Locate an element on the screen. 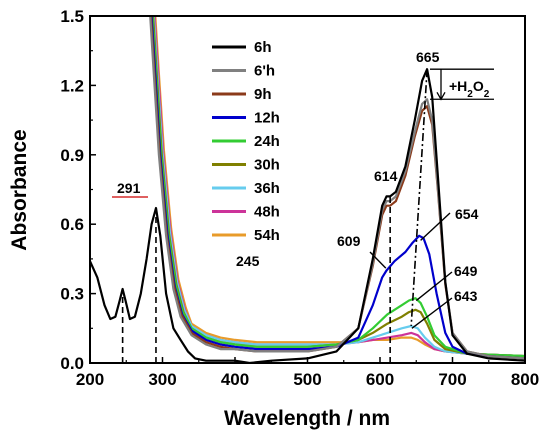 The width and height of the screenshot is (550, 437). h2o2-bracket: +H2O2 is located at coordinates (462, 84).